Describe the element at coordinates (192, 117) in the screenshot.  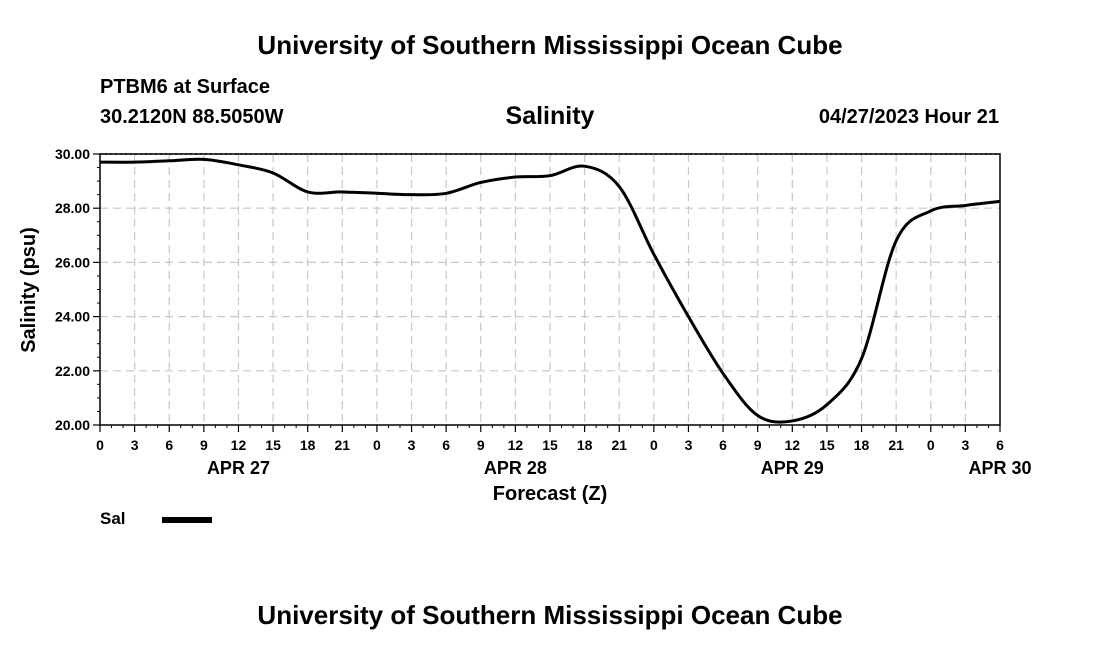
I see `station-coords: 30.2120N 88.5050W` at that location.